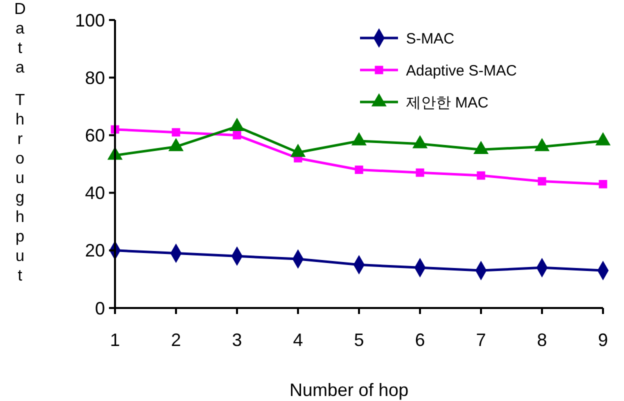  What do you see at coordinates (430, 39) in the screenshot?
I see `legend-label: S-MAC` at bounding box center [430, 39].